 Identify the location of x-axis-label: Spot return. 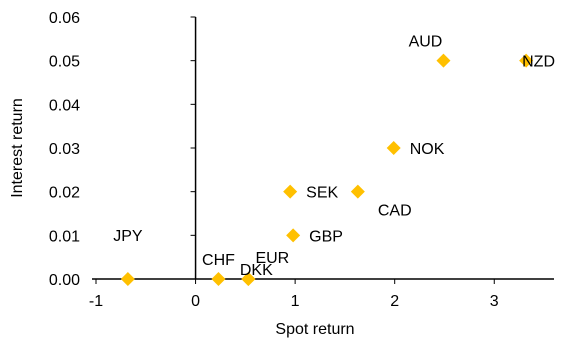
(314, 329).